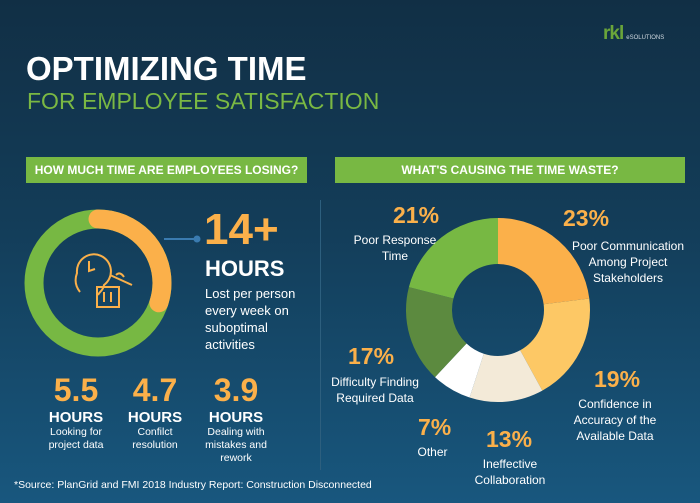 The width and height of the screenshot is (700, 503). What do you see at coordinates (76, 390) in the screenshot?
I see `stat-value: 5.5` at bounding box center [76, 390].